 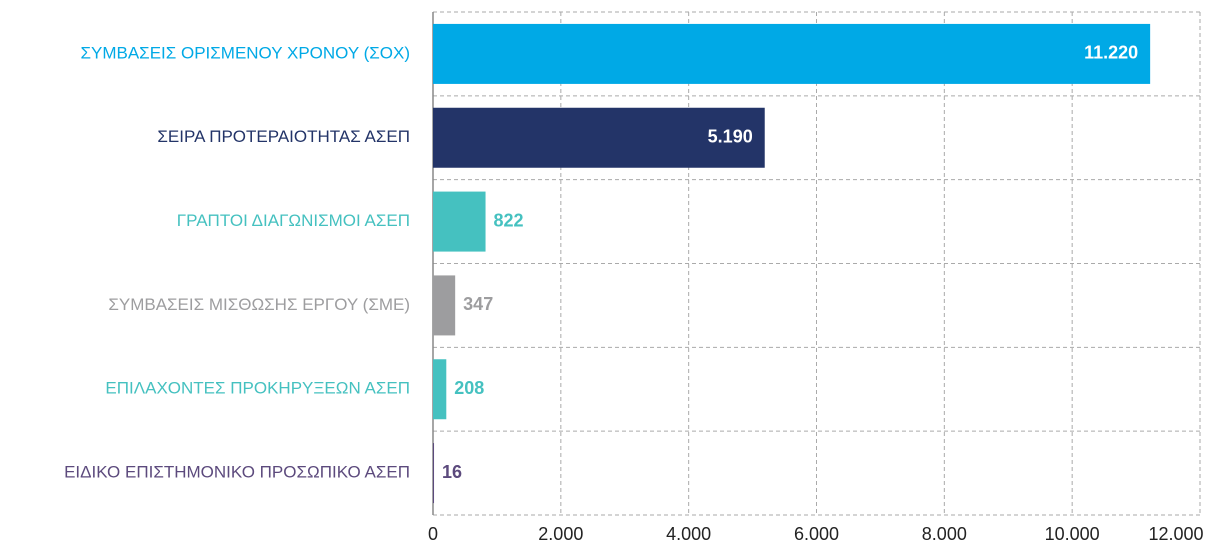 I want to click on x-tick-label: 6.000, so click(x=816, y=534).